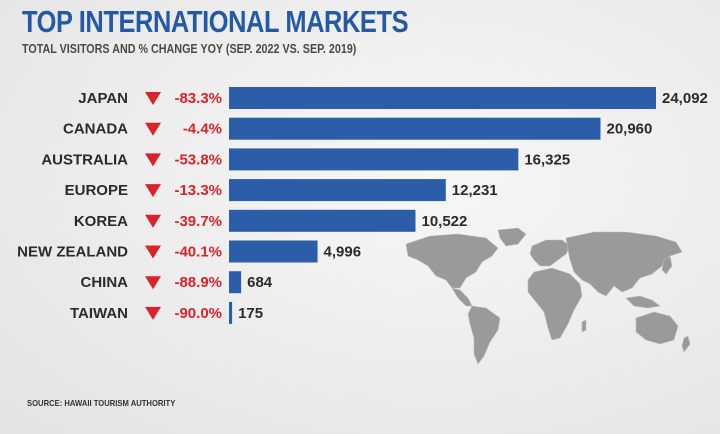  Describe the element at coordinates (103, 98) in the screenshot. I see `category-label: JAPAN` at that location.